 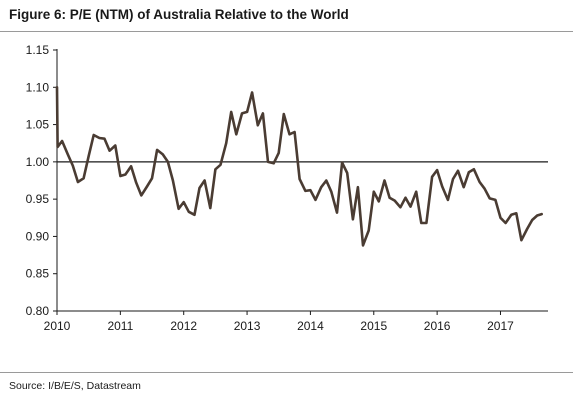 What do you see at coordinates (120, 326) in the screenshot?
I see `x-tick-label: 2011` at bounding box center [120, 326].